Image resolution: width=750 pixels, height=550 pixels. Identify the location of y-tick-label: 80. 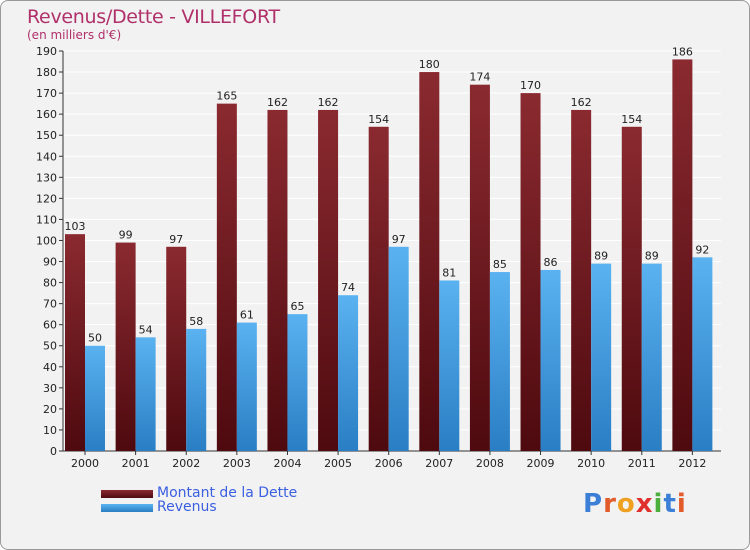
(50, 283).